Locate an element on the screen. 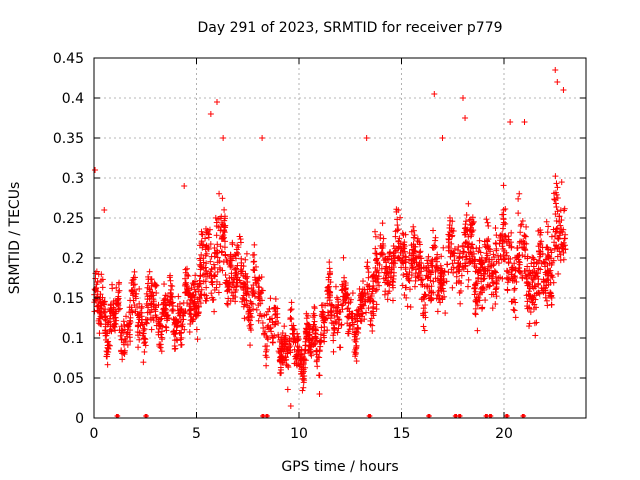  x-tick-label: 15 is located at coordinates (402, 434).